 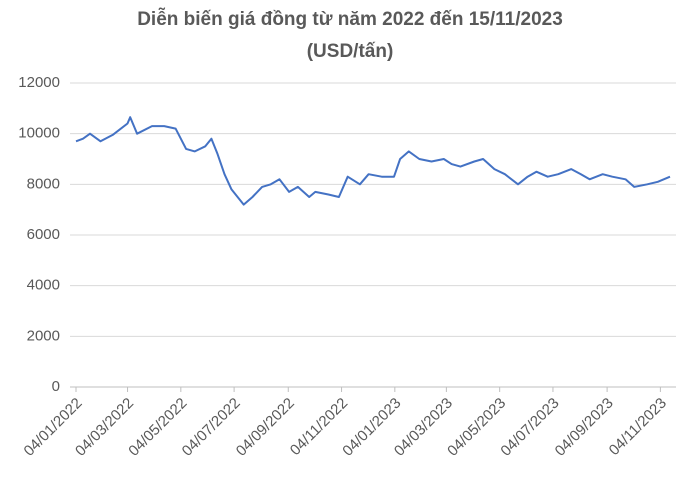 What do you see at coordinates (584, 427) in the screenshot?
I see `x-tick-label: 04/09/2023` at bounding box center [584, 427].